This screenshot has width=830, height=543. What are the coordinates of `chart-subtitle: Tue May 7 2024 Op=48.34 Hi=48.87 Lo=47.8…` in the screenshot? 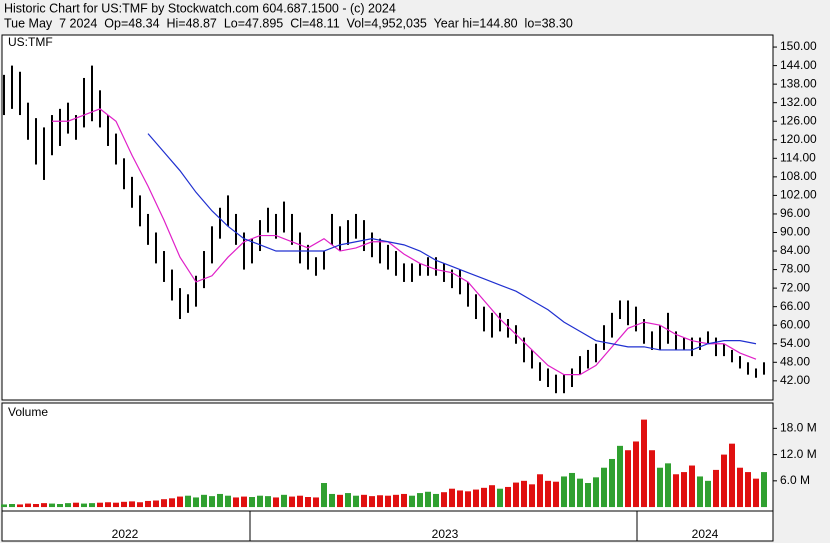 It's located at (288, 23).